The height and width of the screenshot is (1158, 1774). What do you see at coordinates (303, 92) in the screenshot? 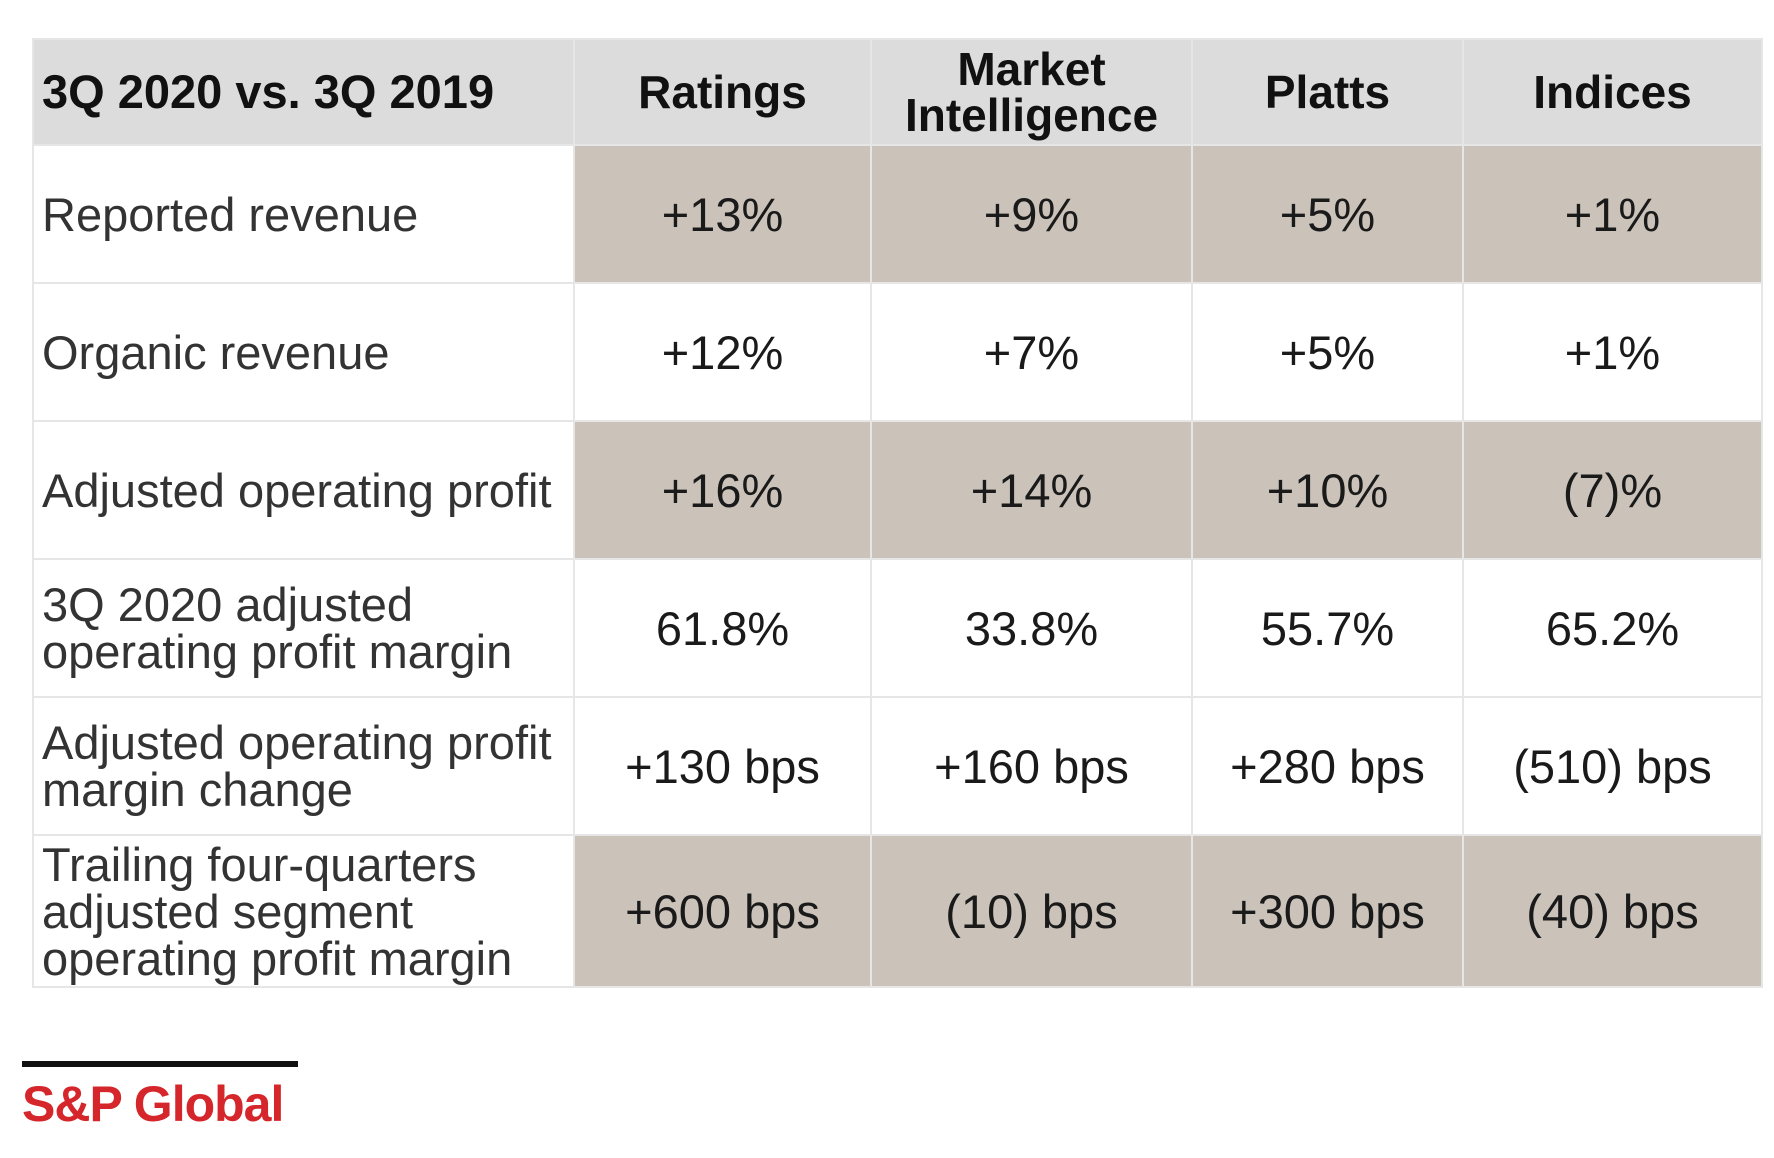
I see `header-period: 3Q 2020 vs. 3Q 2019` at bounding box center [303, 92].